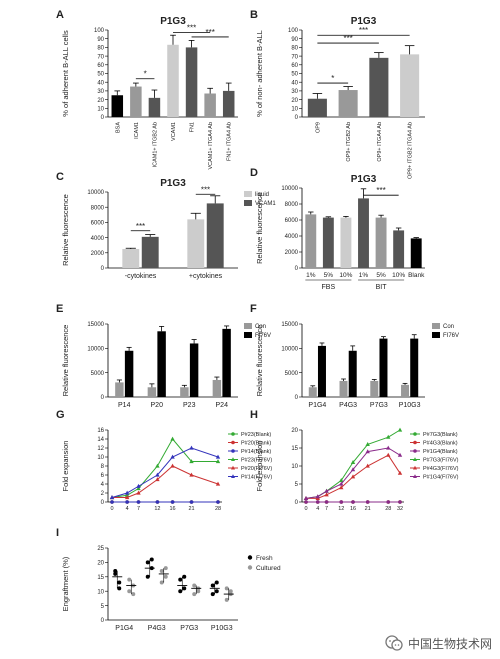 This screenshot has width=500, height=659. Describe the element at coordinates (398, 275) in the screenshot. I see `x-tick-label: 10%` at that location.